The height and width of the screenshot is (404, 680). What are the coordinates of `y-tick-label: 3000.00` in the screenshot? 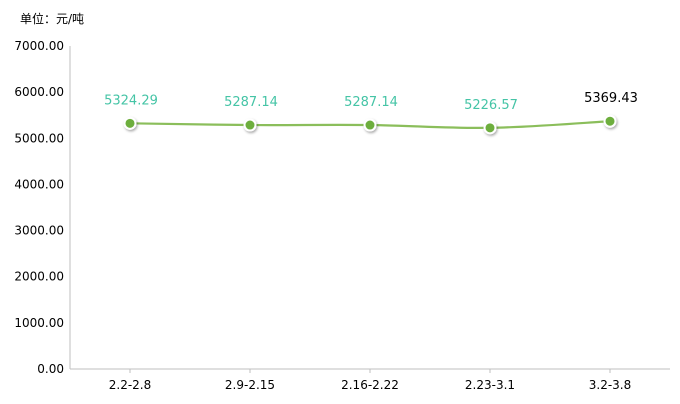 It's located at (39, 231).